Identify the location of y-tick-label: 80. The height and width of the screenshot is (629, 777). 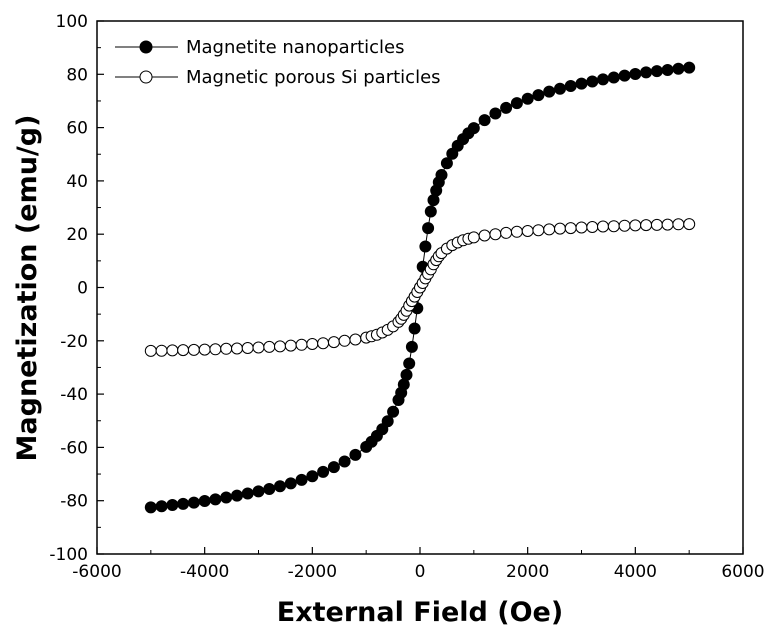
(77, 75).